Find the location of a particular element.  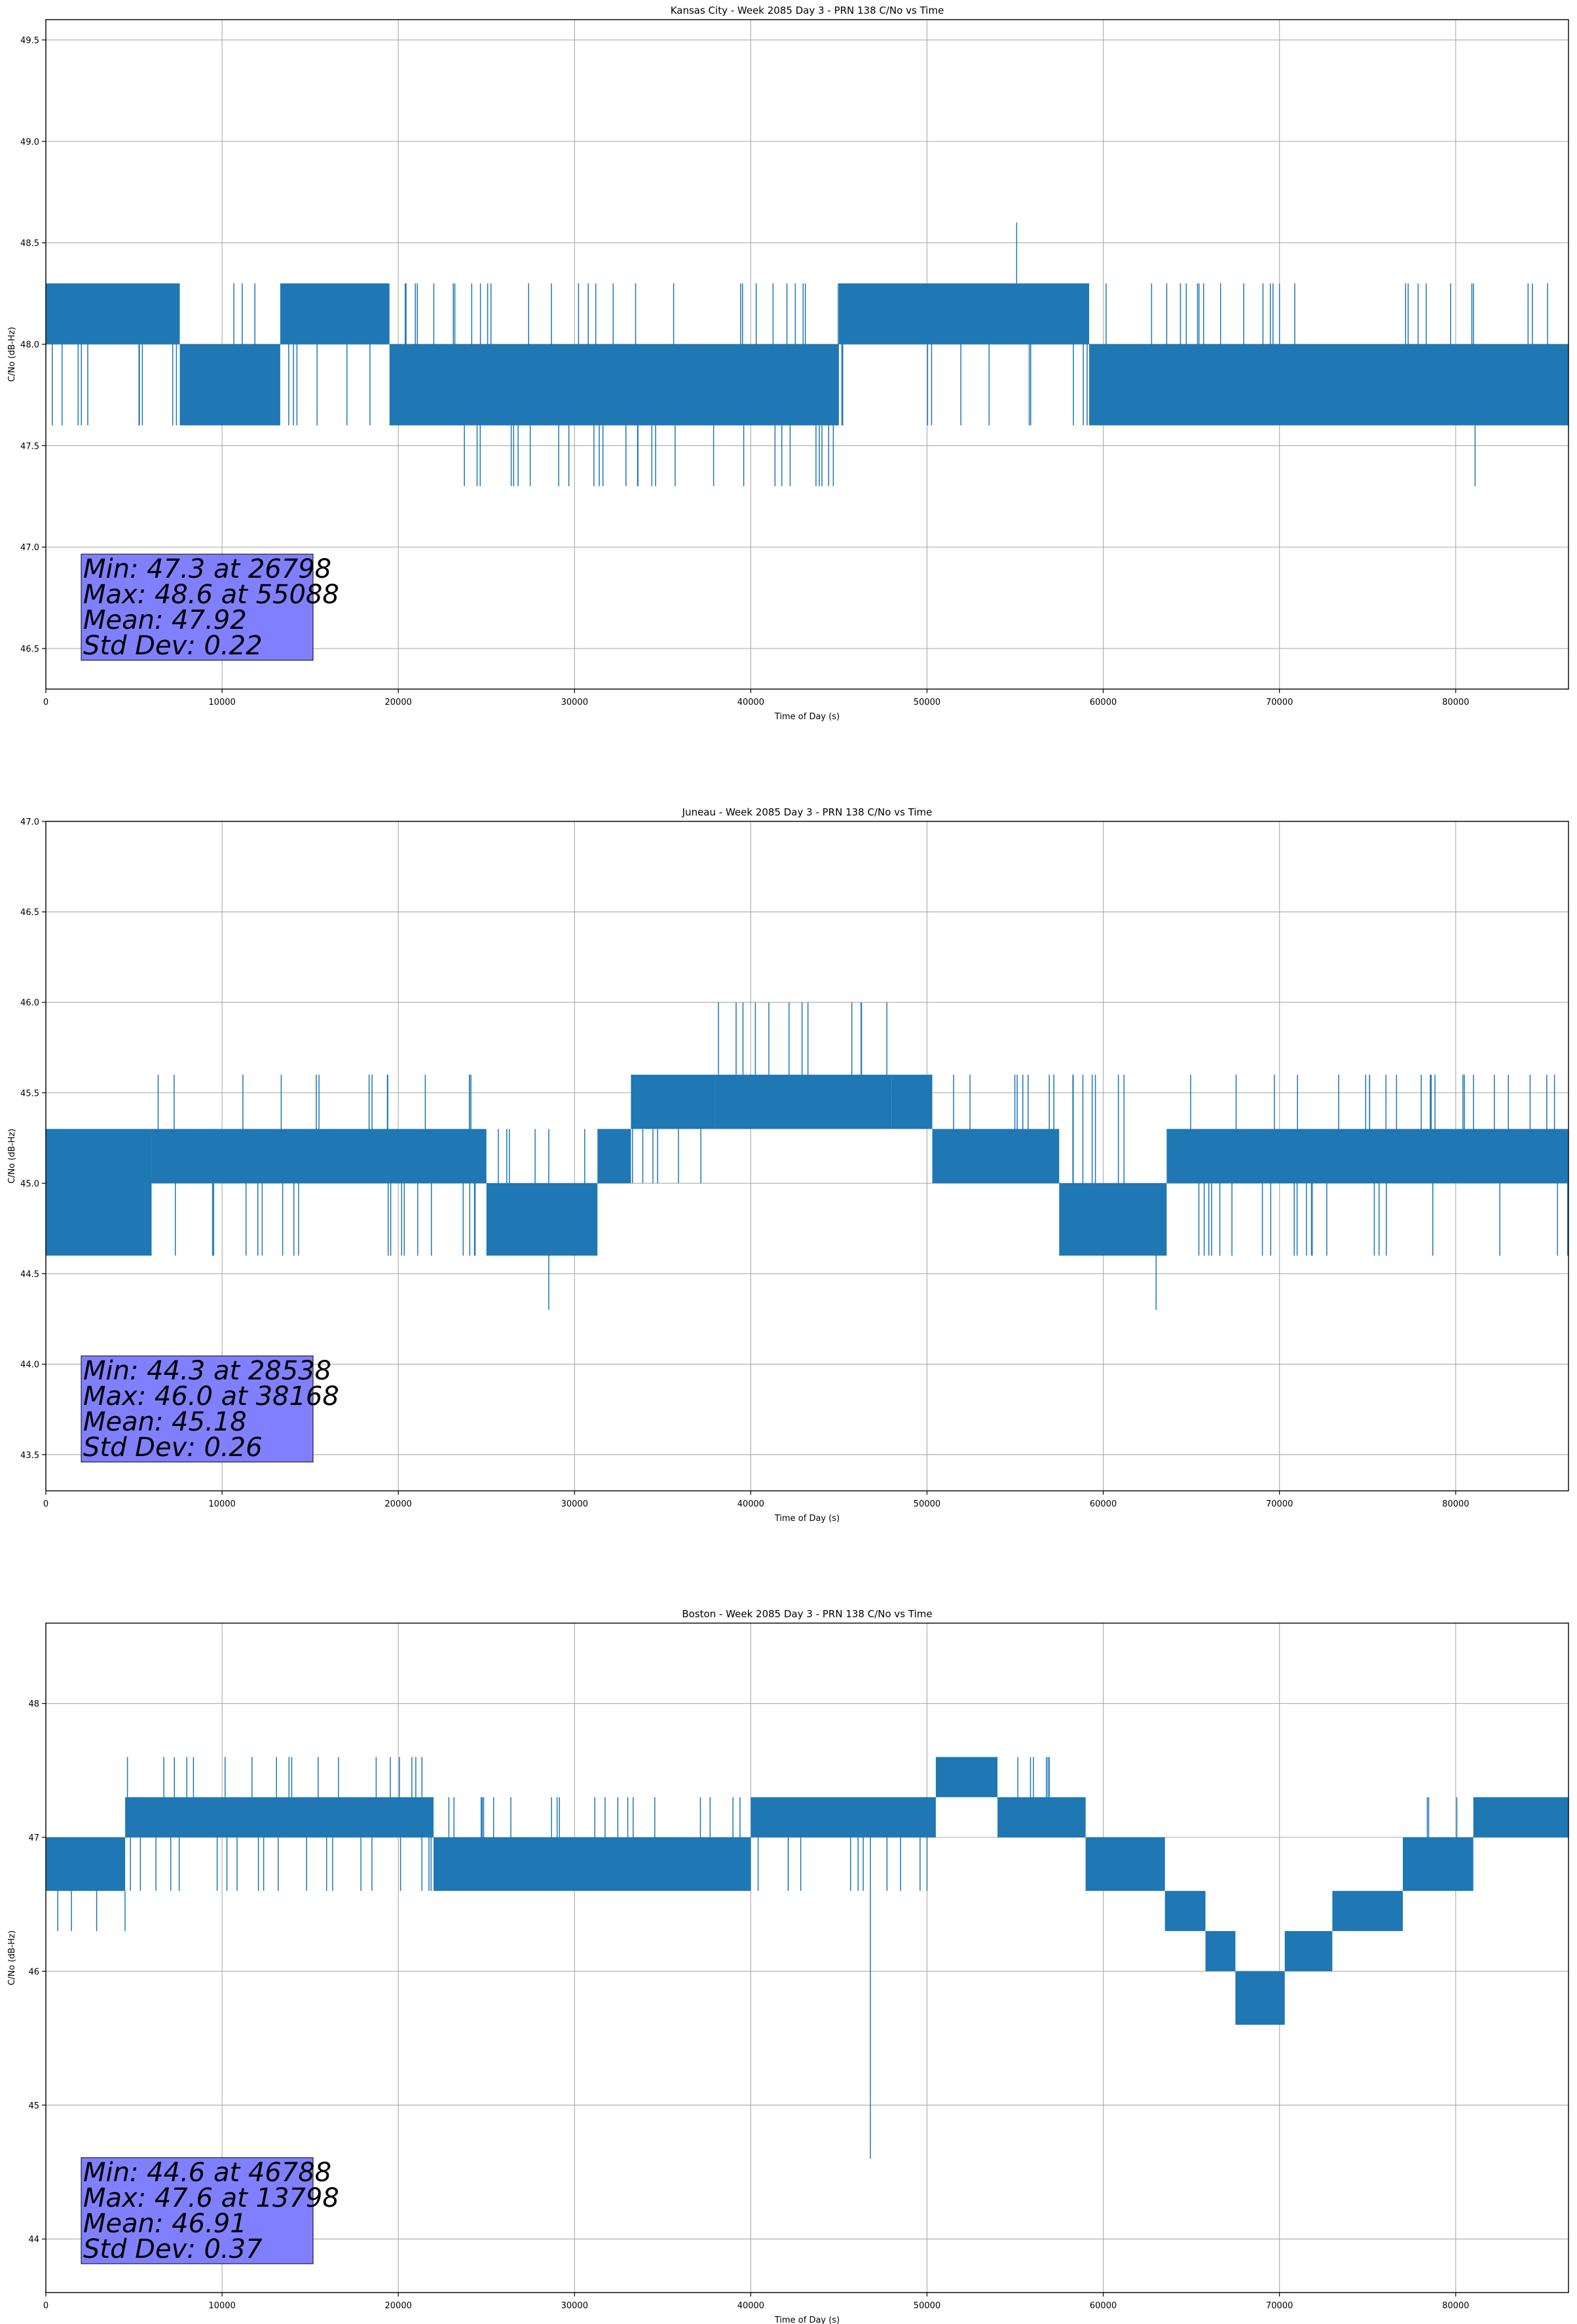

stats-line: Max: 48.6 at 55088 is located at coordinates (211, 595).